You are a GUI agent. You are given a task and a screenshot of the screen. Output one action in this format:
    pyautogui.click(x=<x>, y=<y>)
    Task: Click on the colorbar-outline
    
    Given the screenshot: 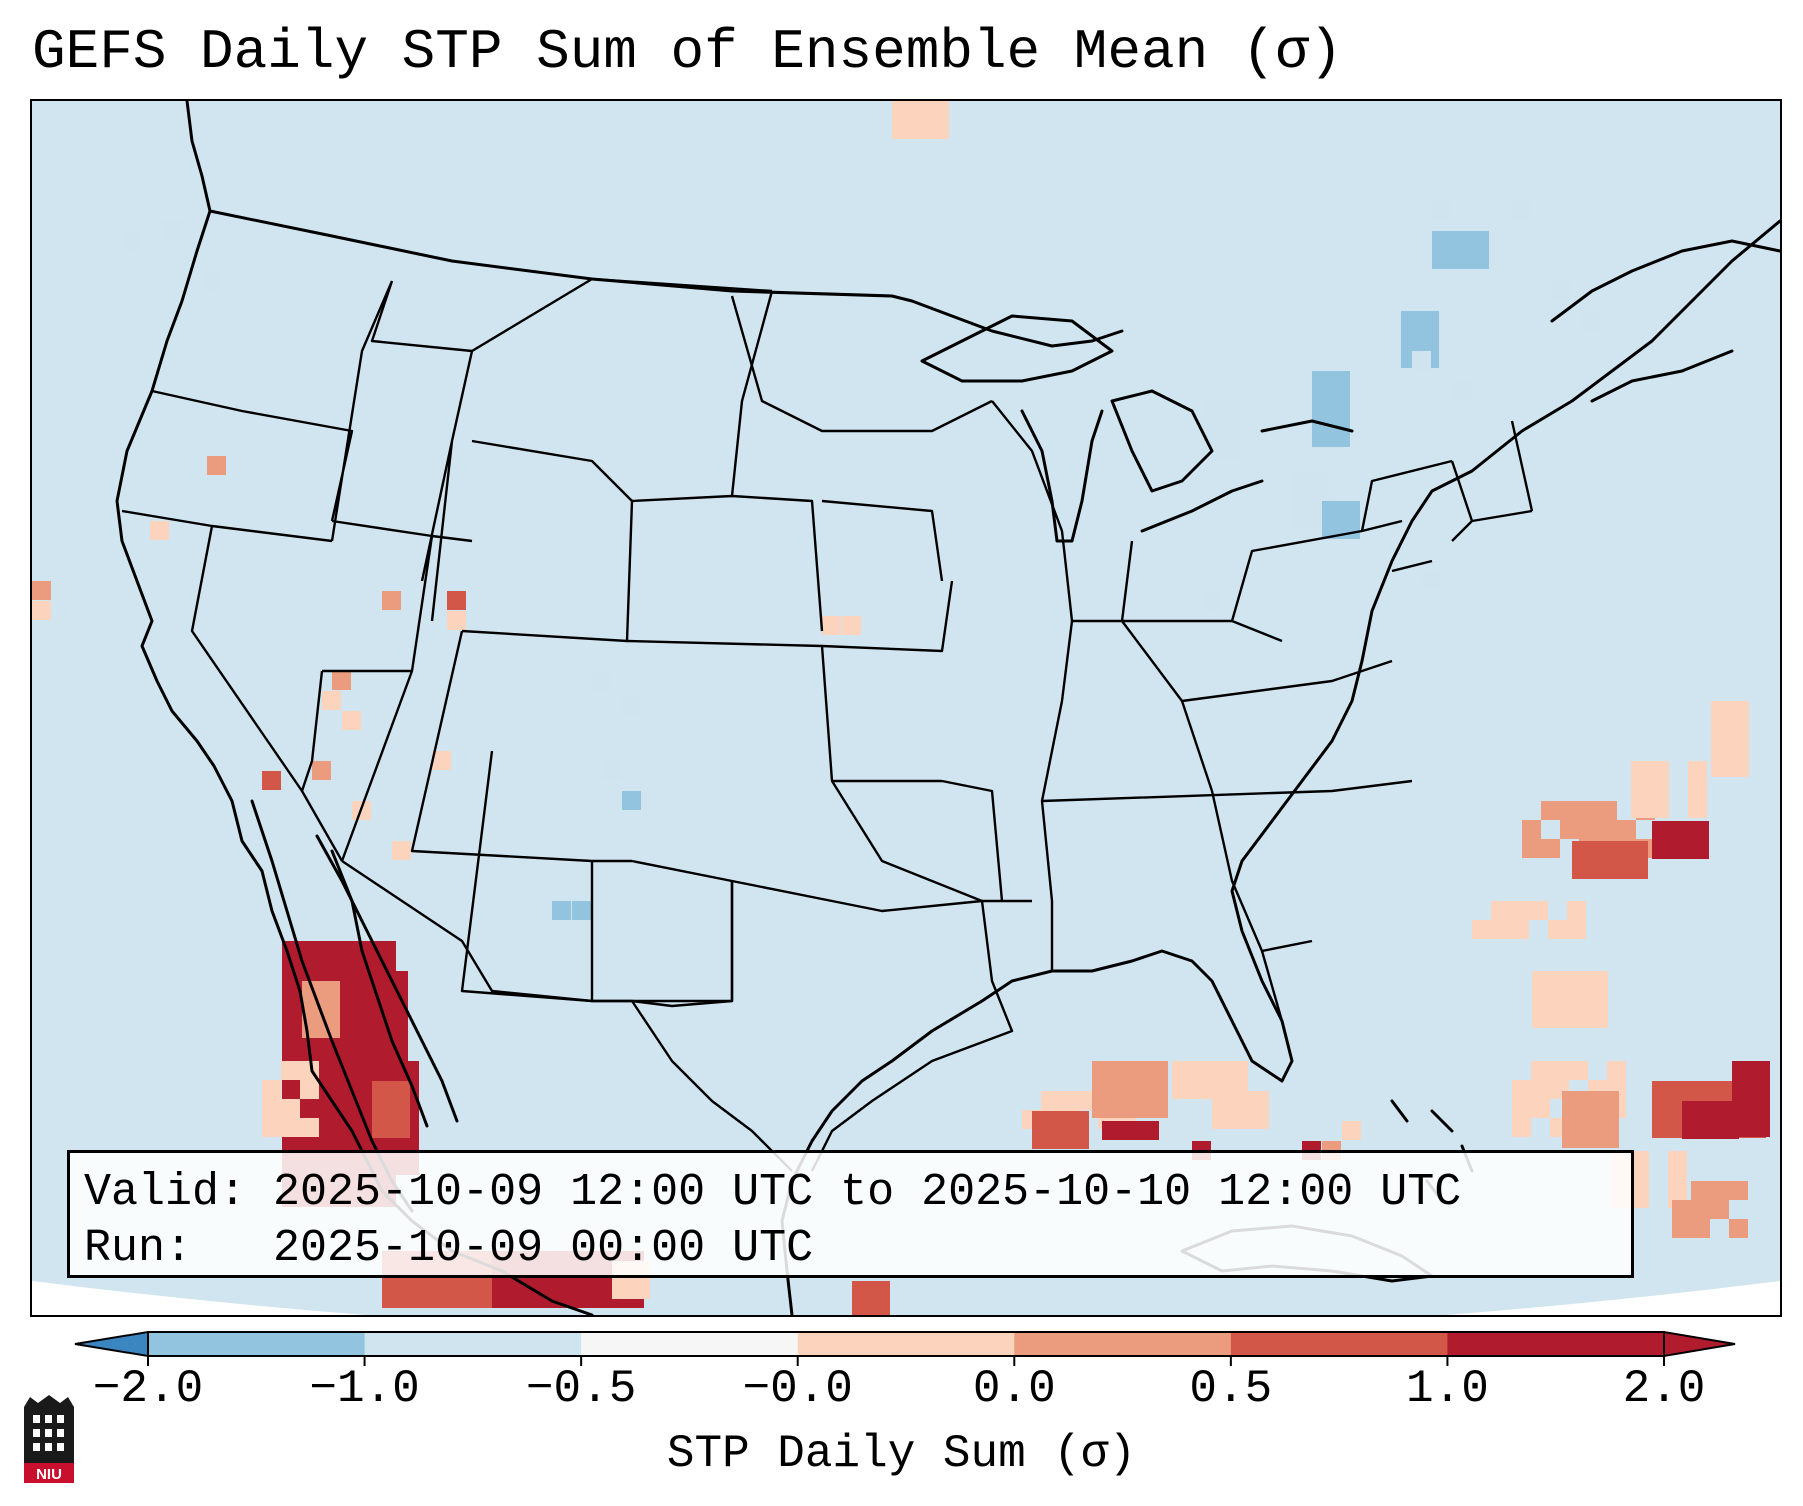 What is the action you would take?
    pyautogui.click(x=906, y=1344)
    